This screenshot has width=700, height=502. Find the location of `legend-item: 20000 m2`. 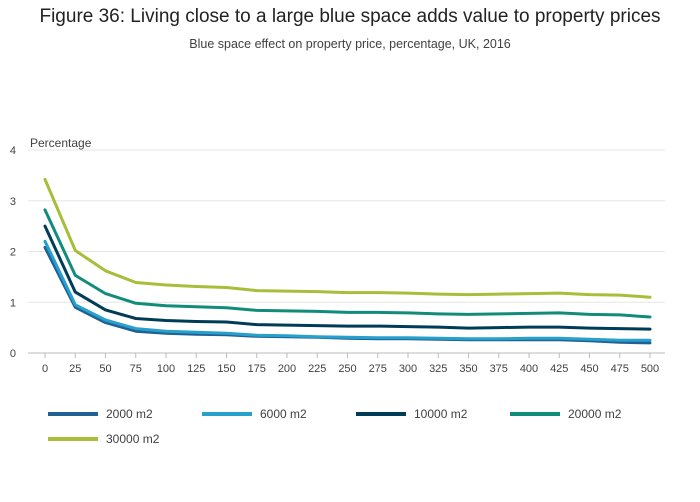

legend-item: 20000 m2 is located at coordinates (565, 414).